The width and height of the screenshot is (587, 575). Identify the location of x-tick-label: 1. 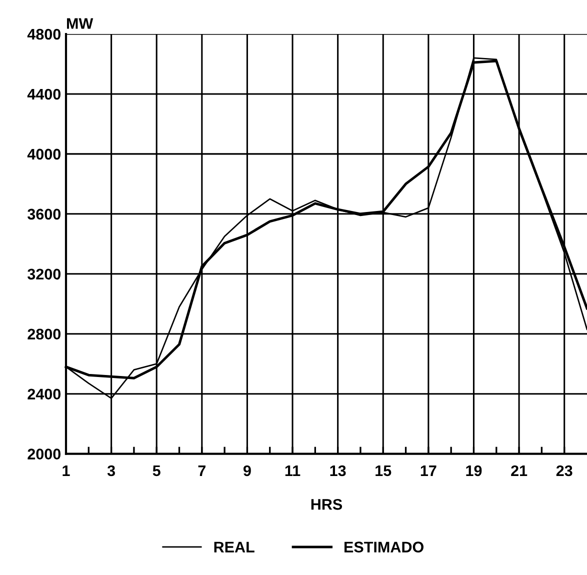
(66, 470).